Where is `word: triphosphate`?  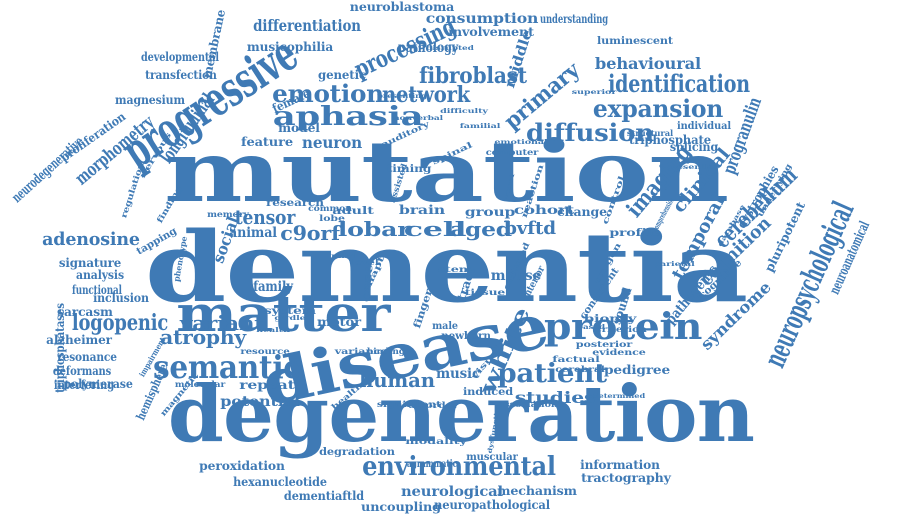 word: triphosphate is located at coordinates (670, 140).